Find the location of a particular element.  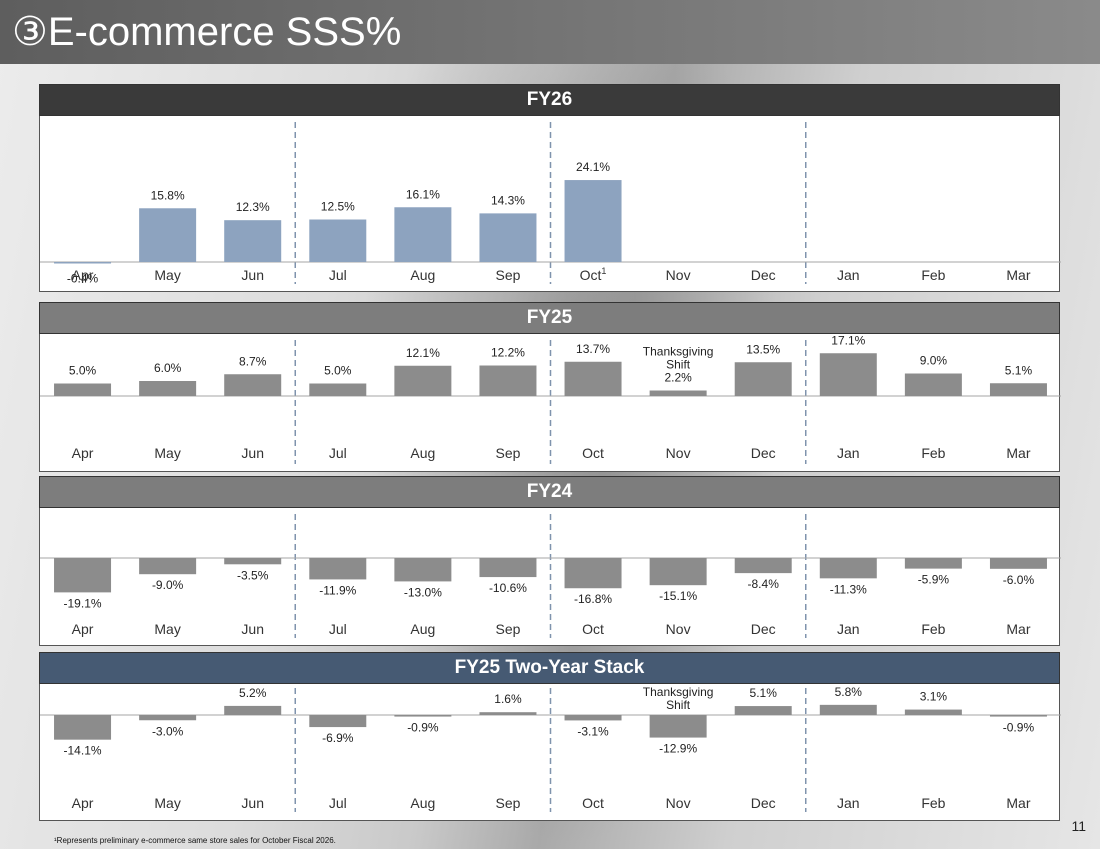

chart-title: FY26 is located at coordinates (549, 100).